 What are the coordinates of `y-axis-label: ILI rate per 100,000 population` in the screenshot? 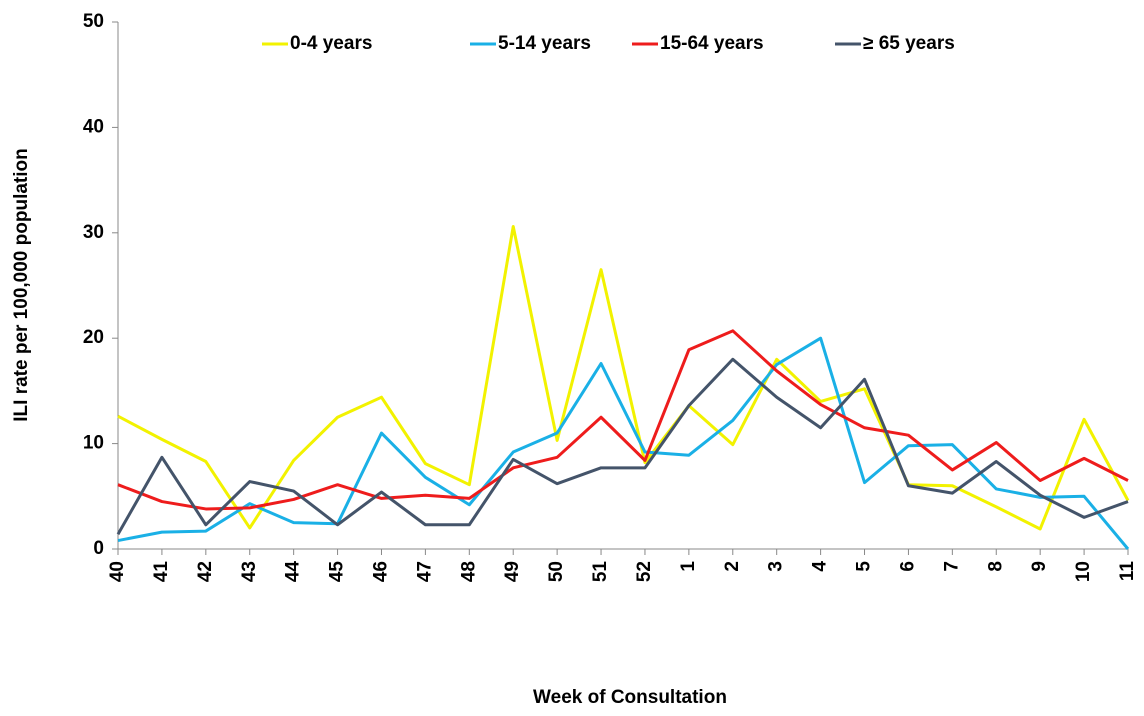 It's located at (21, 284).